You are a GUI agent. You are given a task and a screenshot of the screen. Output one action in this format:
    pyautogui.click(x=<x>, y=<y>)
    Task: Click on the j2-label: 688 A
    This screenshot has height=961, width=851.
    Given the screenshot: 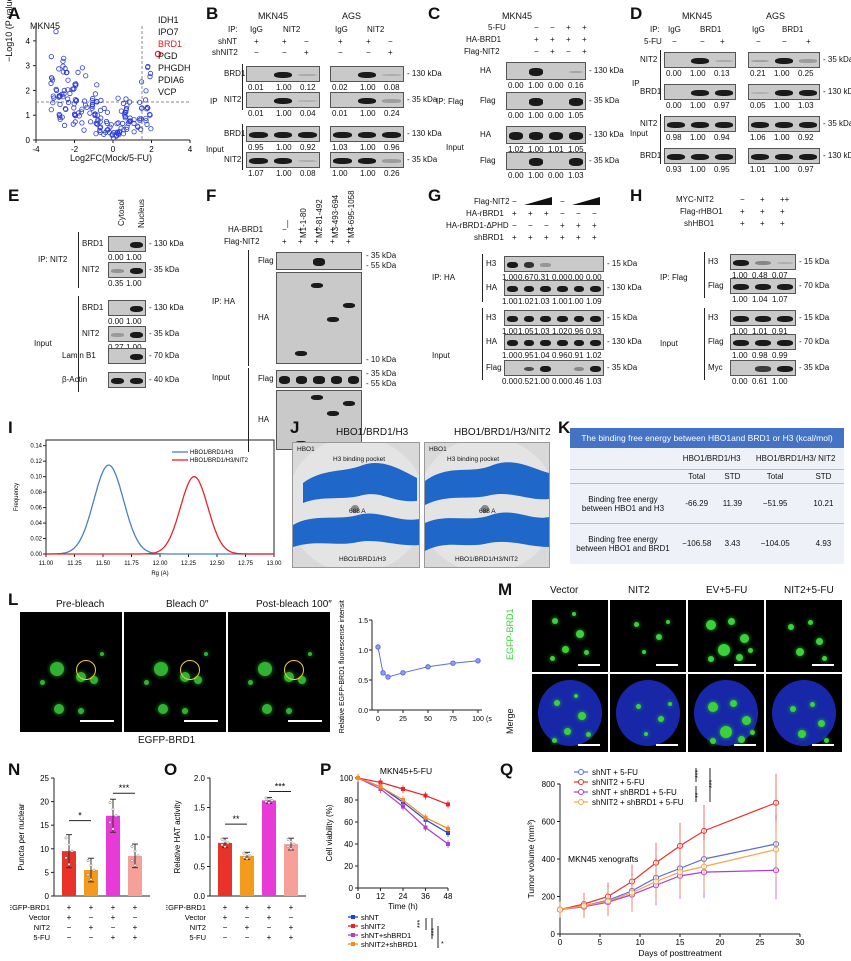 What is the action you would take?
    pyautogui.click(x=487, y=511)
    